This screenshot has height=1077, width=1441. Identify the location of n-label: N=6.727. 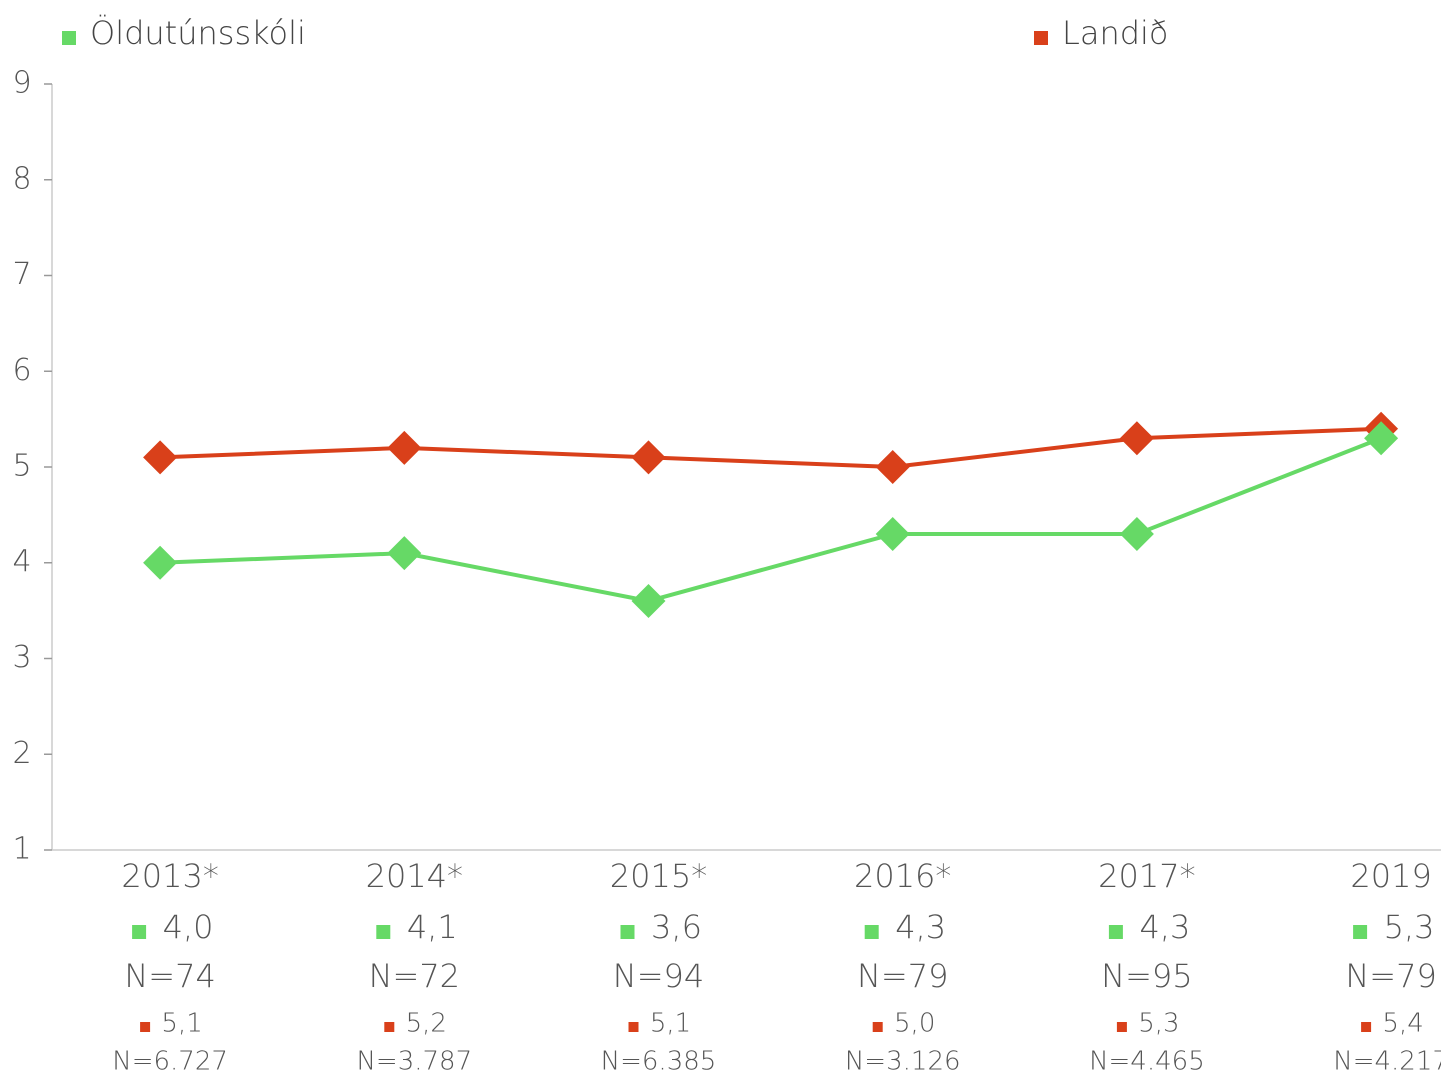
(170, 1062).